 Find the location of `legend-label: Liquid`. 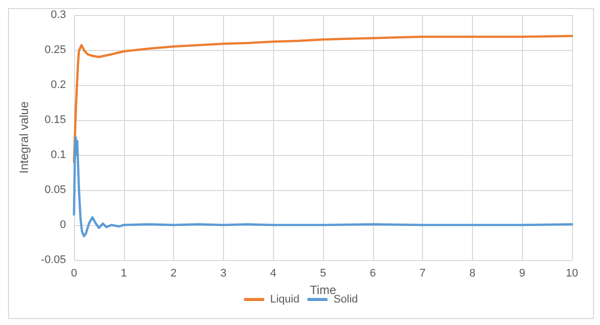

legend-label: Liquid is located at coordinates (285, 300).